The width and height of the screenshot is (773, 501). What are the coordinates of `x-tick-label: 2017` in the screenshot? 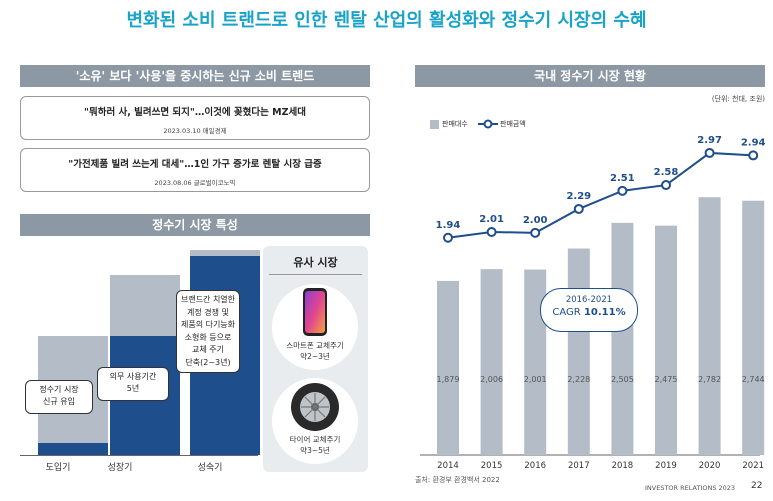 It's located at (579, 466).